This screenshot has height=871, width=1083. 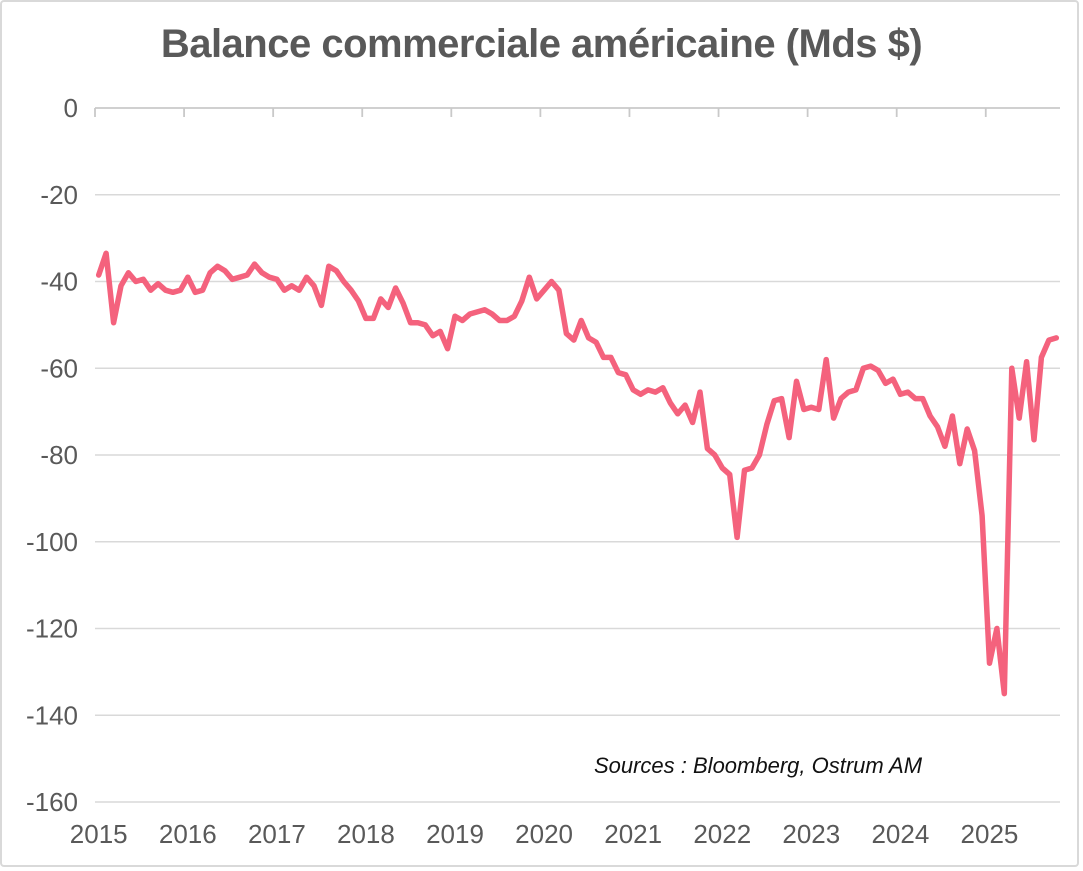 I want to click on y-tick-label--60: -60, so click(x=59, y=368).